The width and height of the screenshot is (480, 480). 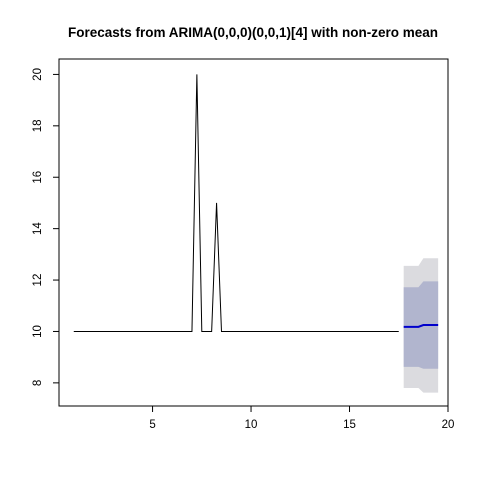 I want to click on forecast-mean-line, so click(x=421, y=326).